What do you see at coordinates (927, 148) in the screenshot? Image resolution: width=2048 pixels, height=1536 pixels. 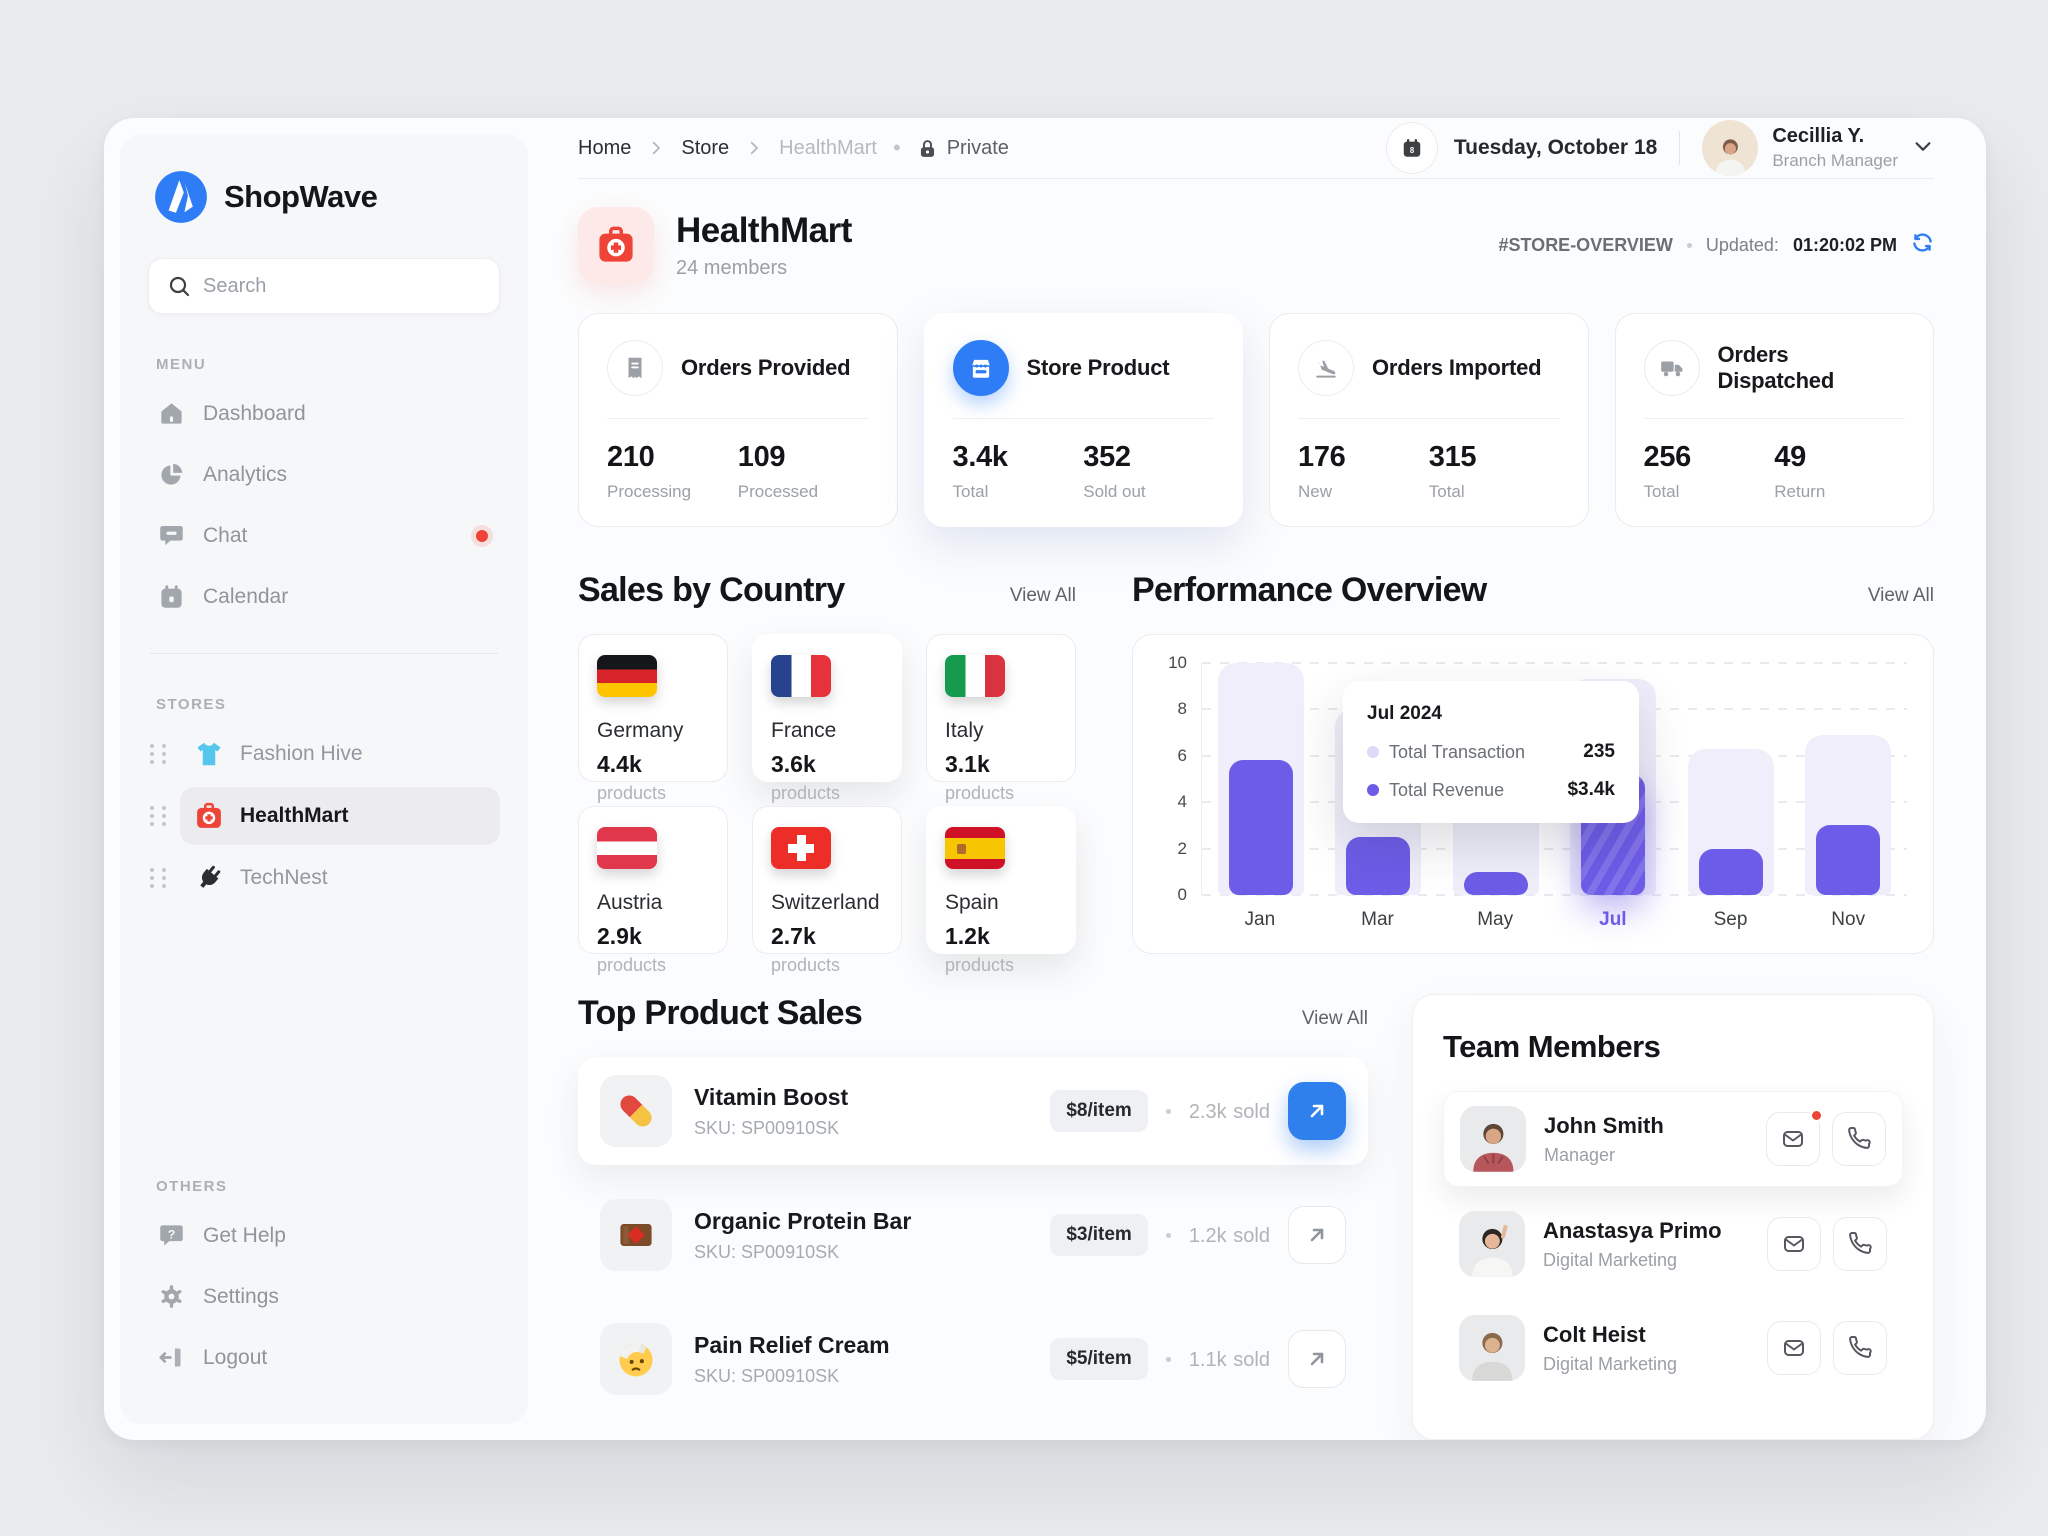 I see `lock-icon` at bounding box center [927, 148].